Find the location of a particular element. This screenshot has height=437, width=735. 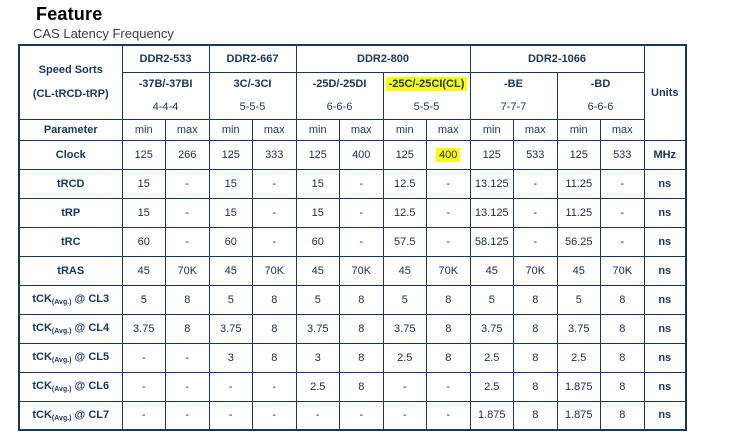

speed-sorts-label: Speed Sorts is located at coordinates (70, 69).